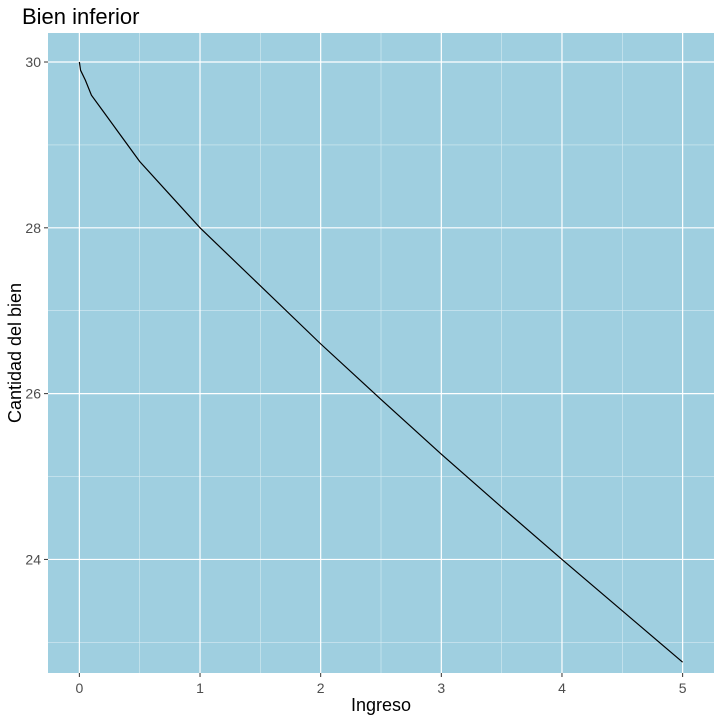  I want to click on x-tick-label: 0, so click(79, 688).